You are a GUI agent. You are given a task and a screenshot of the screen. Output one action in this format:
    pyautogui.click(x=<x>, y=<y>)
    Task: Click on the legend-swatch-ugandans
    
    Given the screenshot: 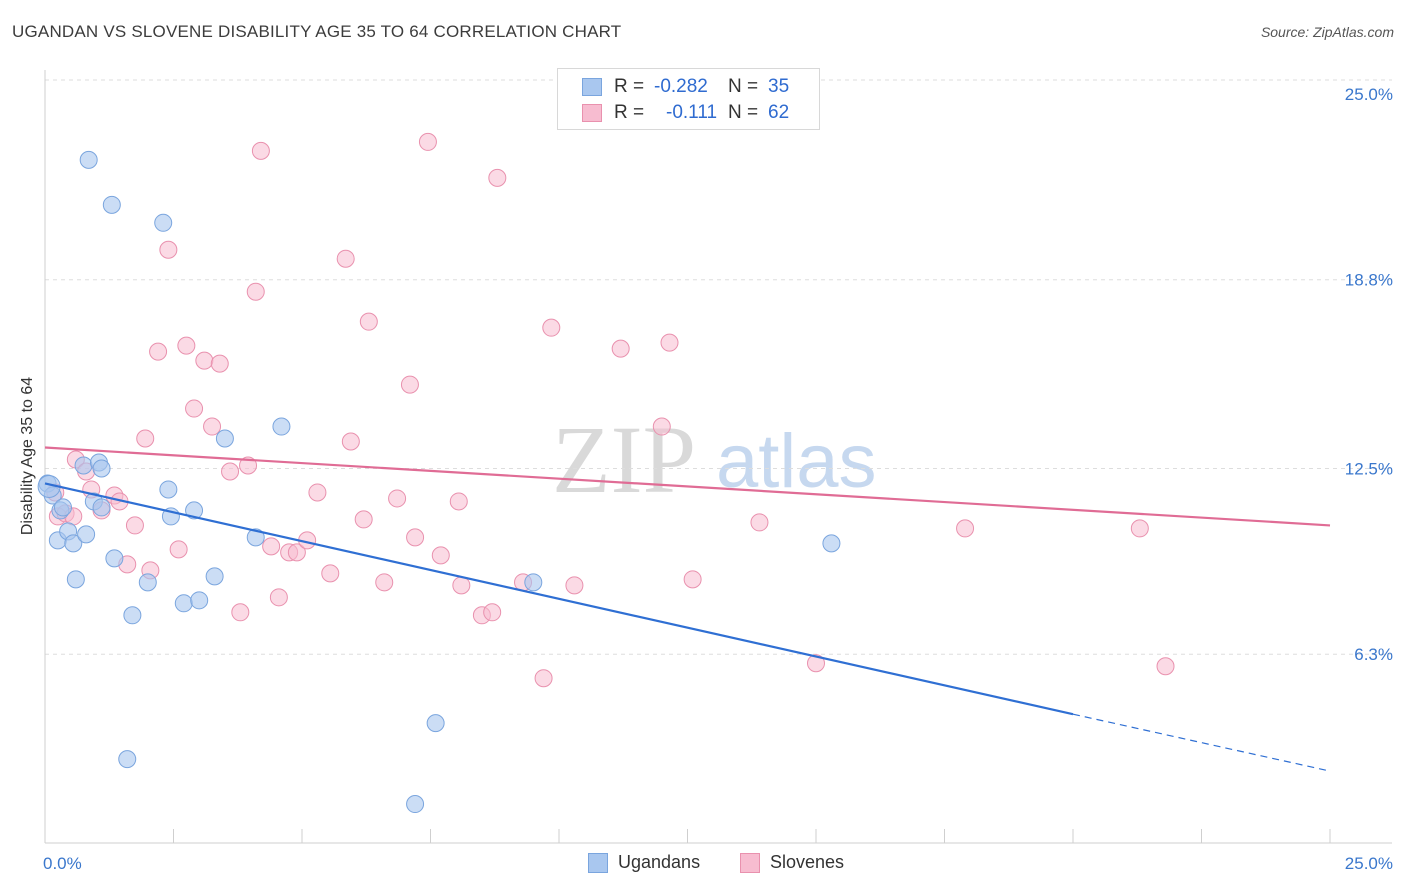 What is the action you would take?
    pyautogui.click(x=592, y=87)
    